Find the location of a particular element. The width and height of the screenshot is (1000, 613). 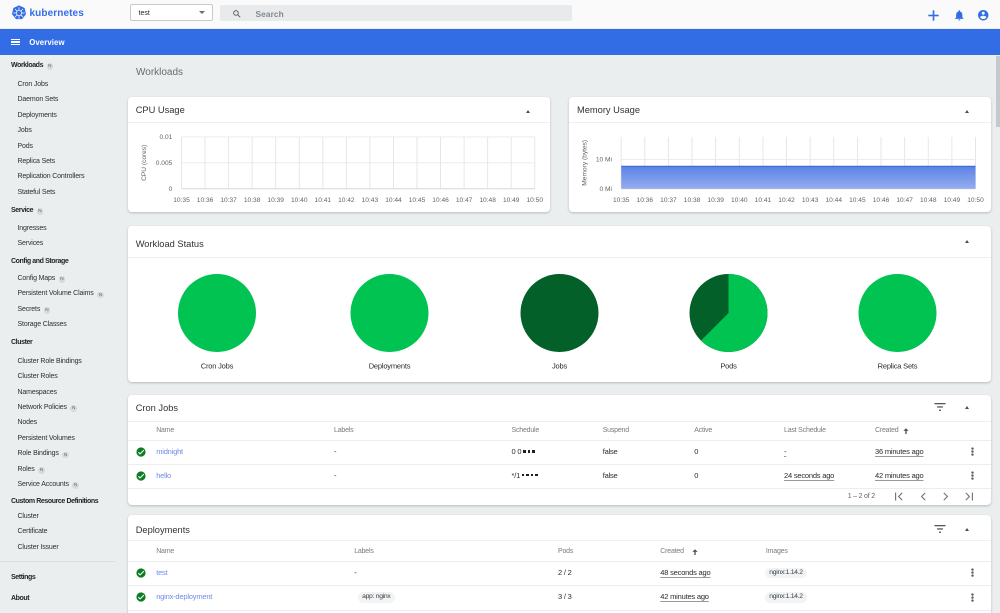

svg-text: 10 Mi is located at coordinates (604, 160).